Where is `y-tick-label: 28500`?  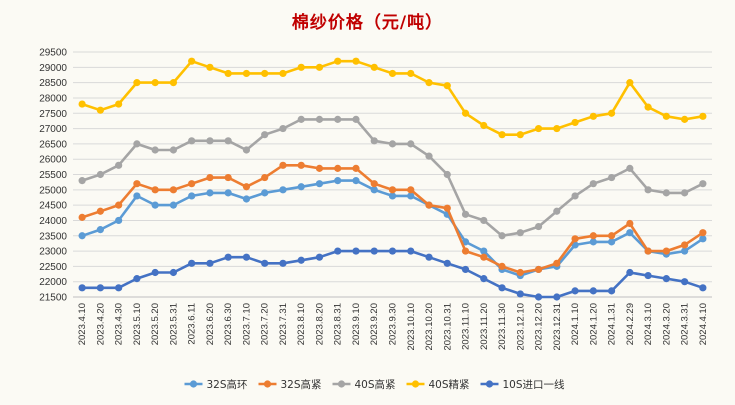 y-tick-label: 28500 is located at coordinates (53, 83).